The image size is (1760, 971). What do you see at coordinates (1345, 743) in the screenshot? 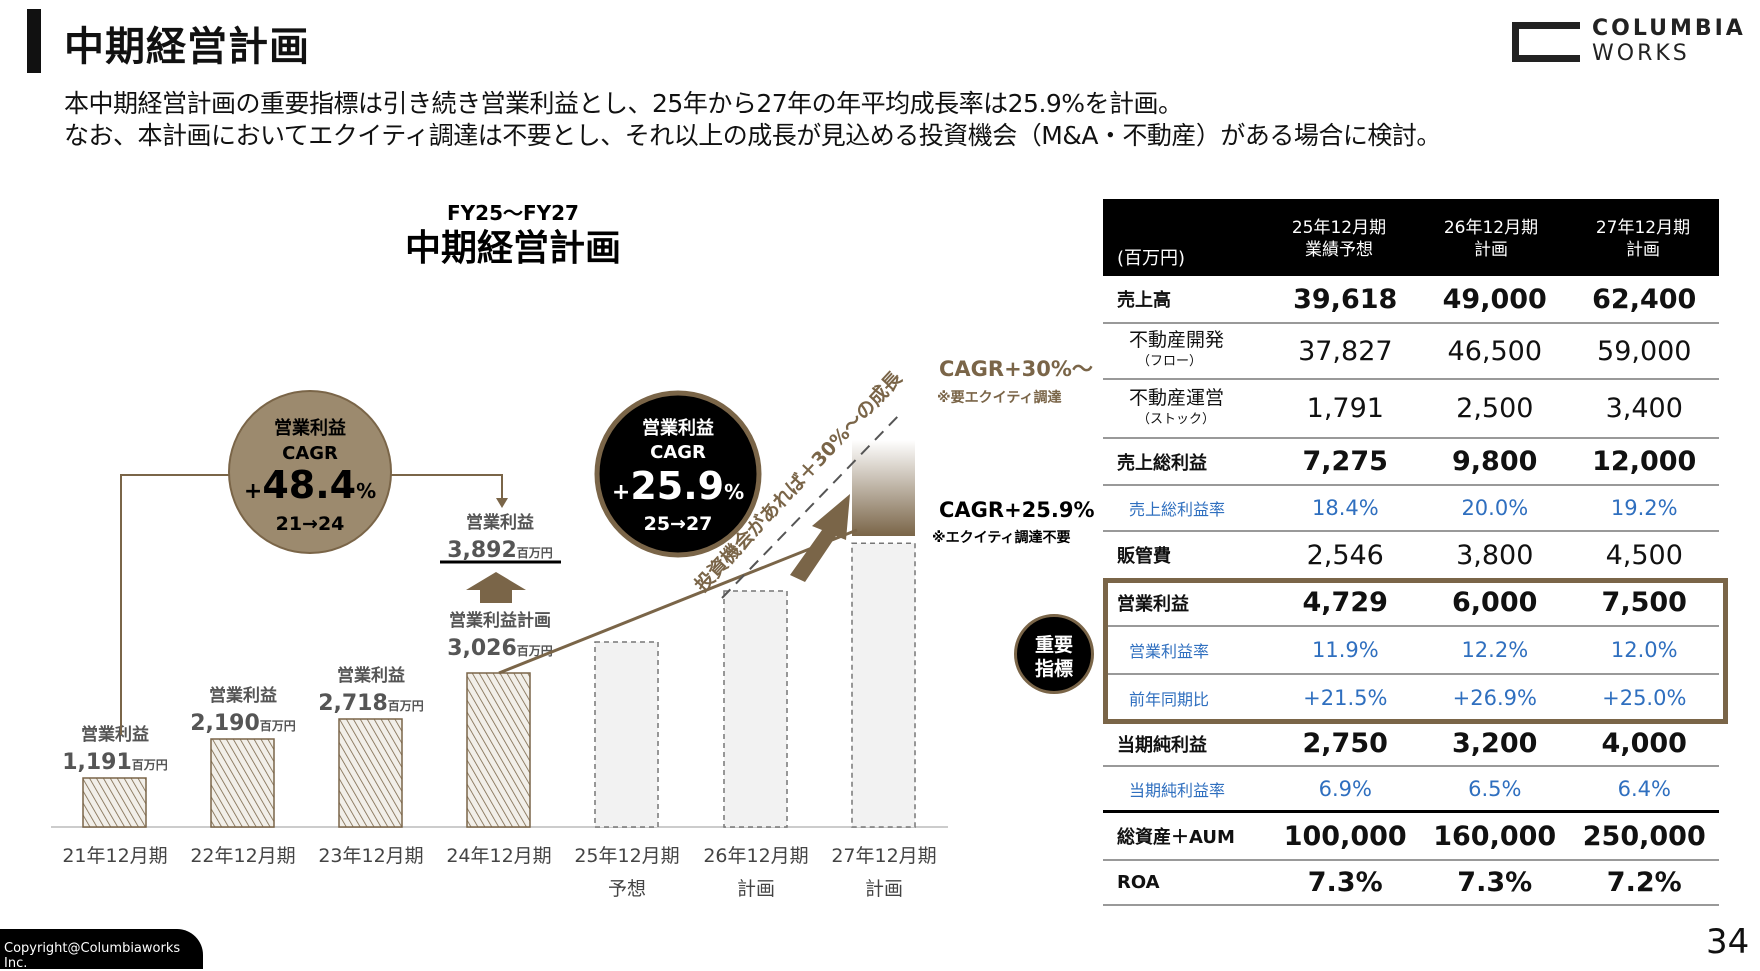
I see `table-cell: 2,750` at bounding box center [1345, 743].